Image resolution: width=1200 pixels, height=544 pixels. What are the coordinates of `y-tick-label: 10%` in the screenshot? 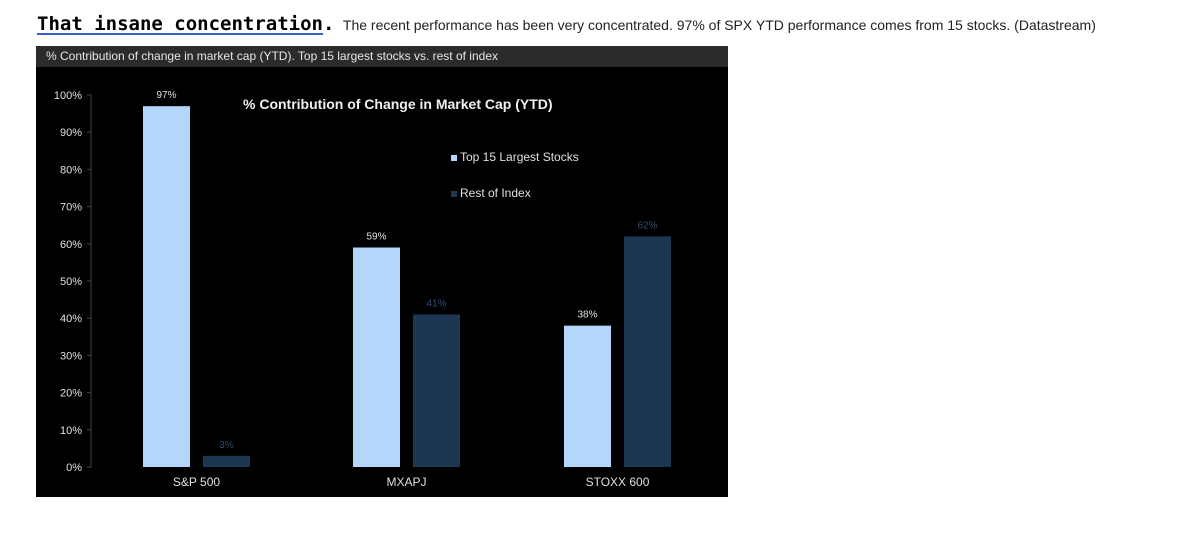 It's located at (71, 431).